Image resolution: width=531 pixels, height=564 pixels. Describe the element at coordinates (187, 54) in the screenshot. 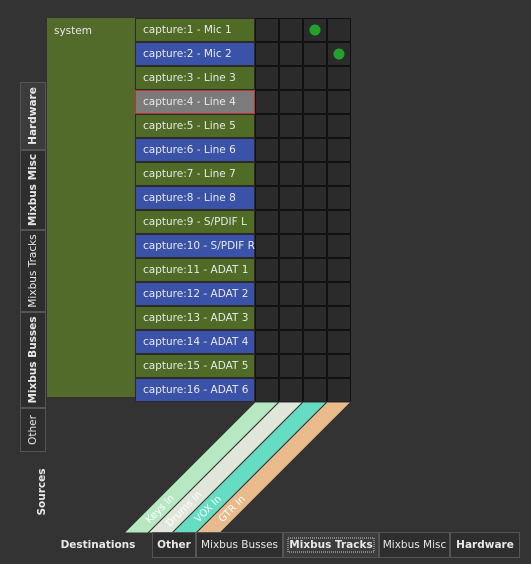

I see `source-port-label: capture:2 - Mic 2` at that location.